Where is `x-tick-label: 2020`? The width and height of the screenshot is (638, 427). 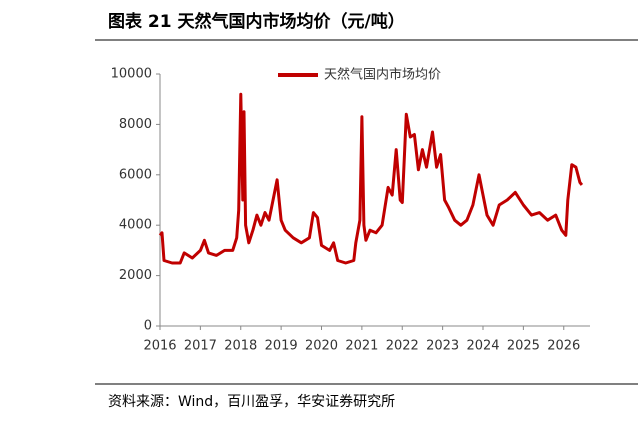 x-tick-label: 2020 is located at coordinates (321, 346).